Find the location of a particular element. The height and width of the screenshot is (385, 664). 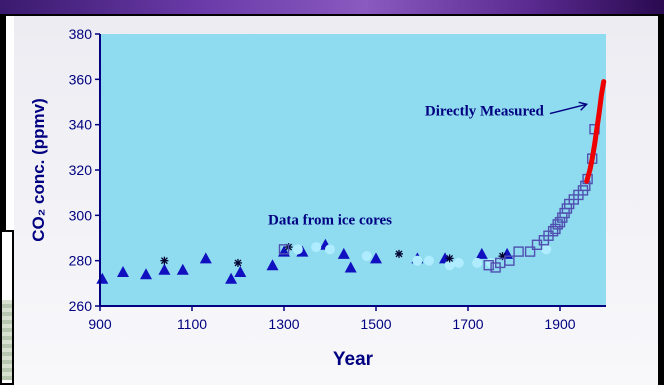

measured-series-line is located at coordinates (595, 131).